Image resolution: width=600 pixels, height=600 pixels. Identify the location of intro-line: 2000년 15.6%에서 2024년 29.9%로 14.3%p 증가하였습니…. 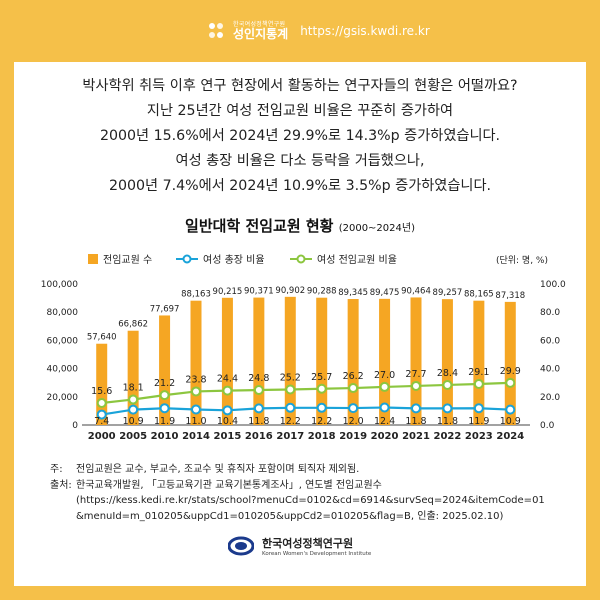
(300, 136).